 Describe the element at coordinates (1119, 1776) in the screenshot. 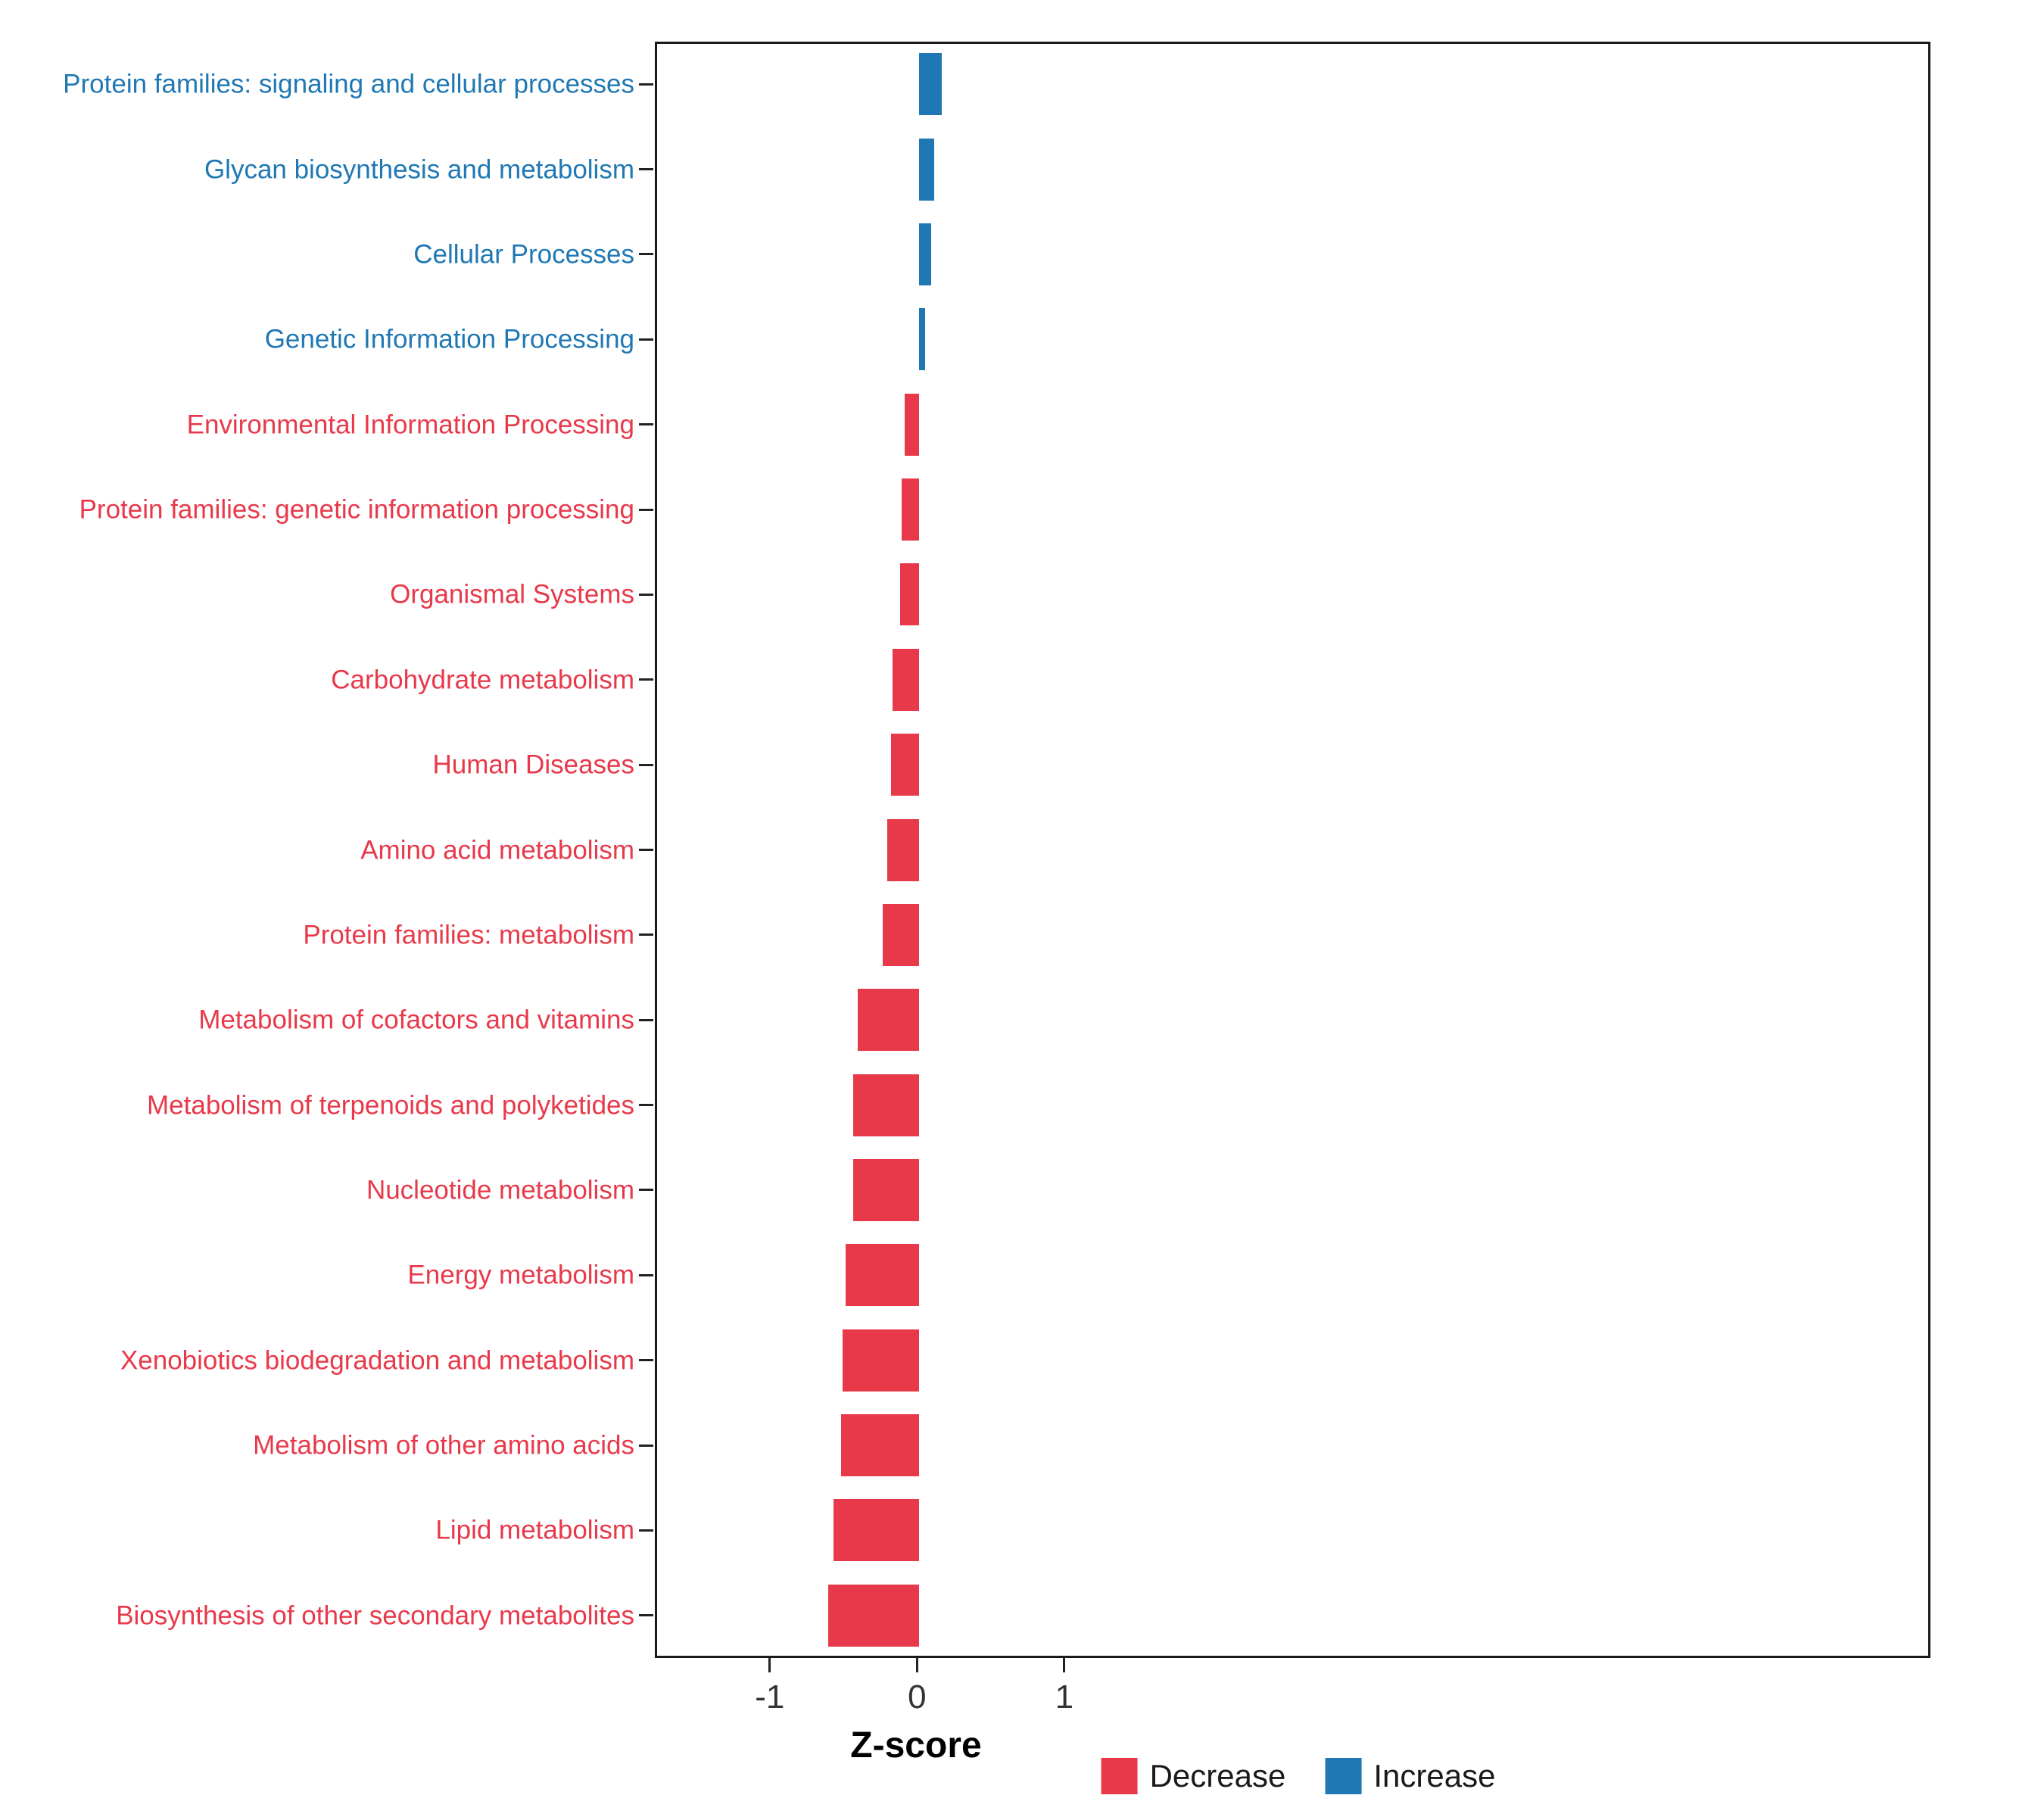

I see `legend-swatch-decrease` at that location.